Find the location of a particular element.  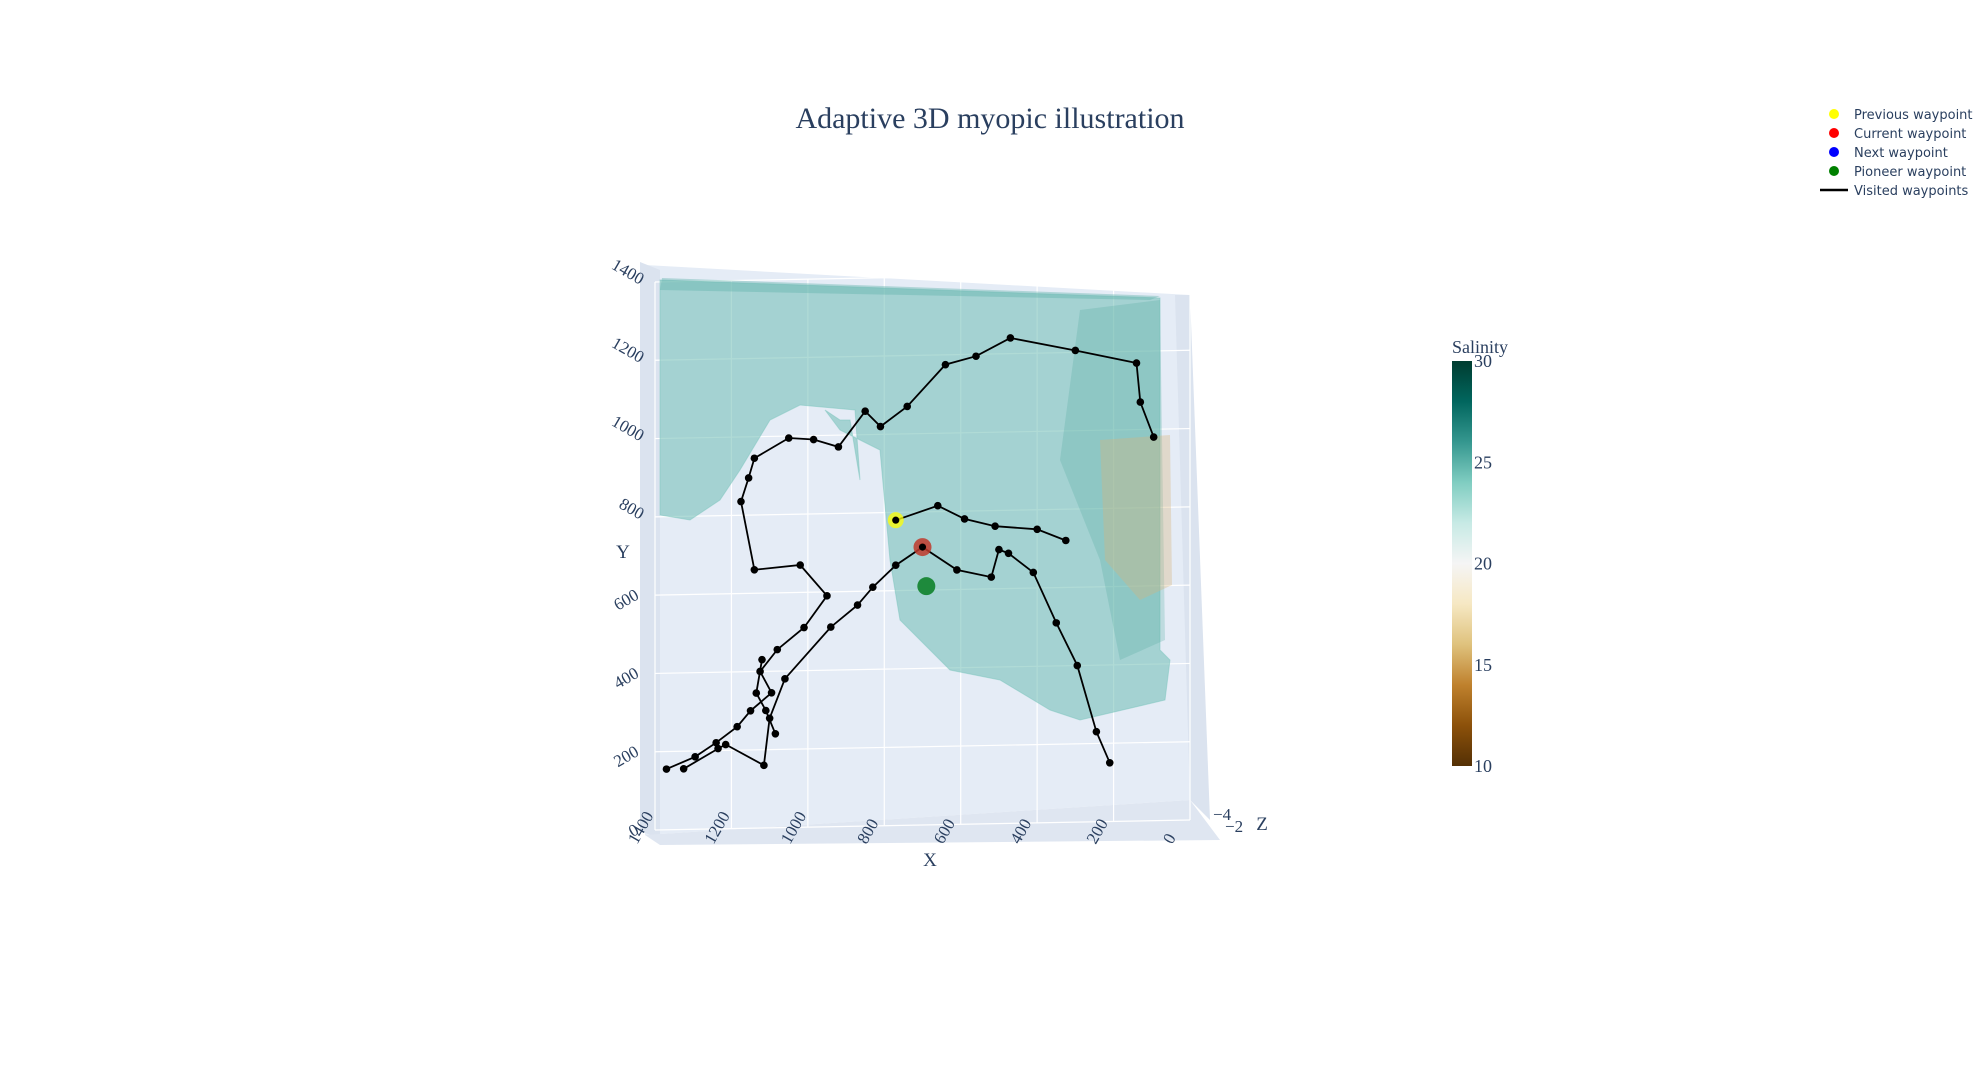

low-salinity-patch is located at coordinates (1136, 517).